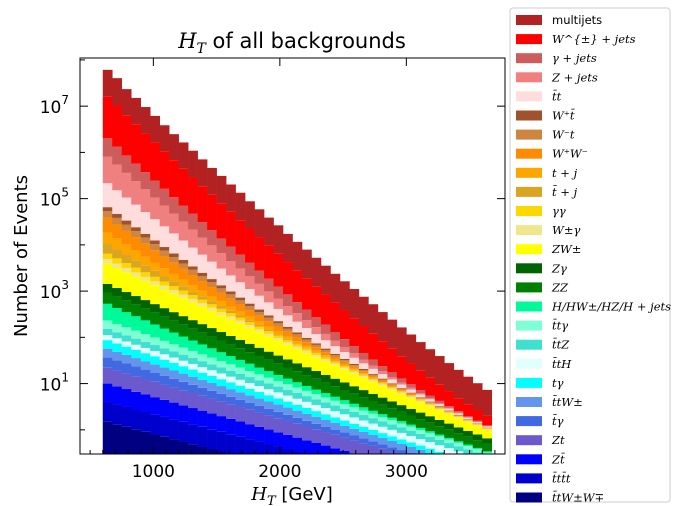 This screenshot has height=506, width=673. I want to click on legend-label-12: ZW±, so click(566, 249).